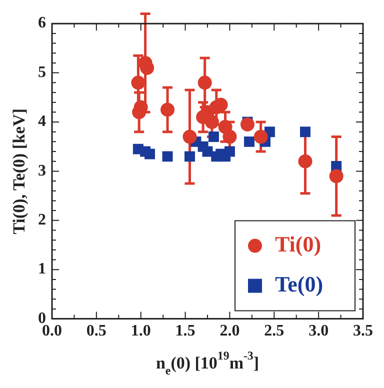  Describe the element at coordinates (299, 283) in the screenshot. I see `legend-label: Te(0)` at that location.